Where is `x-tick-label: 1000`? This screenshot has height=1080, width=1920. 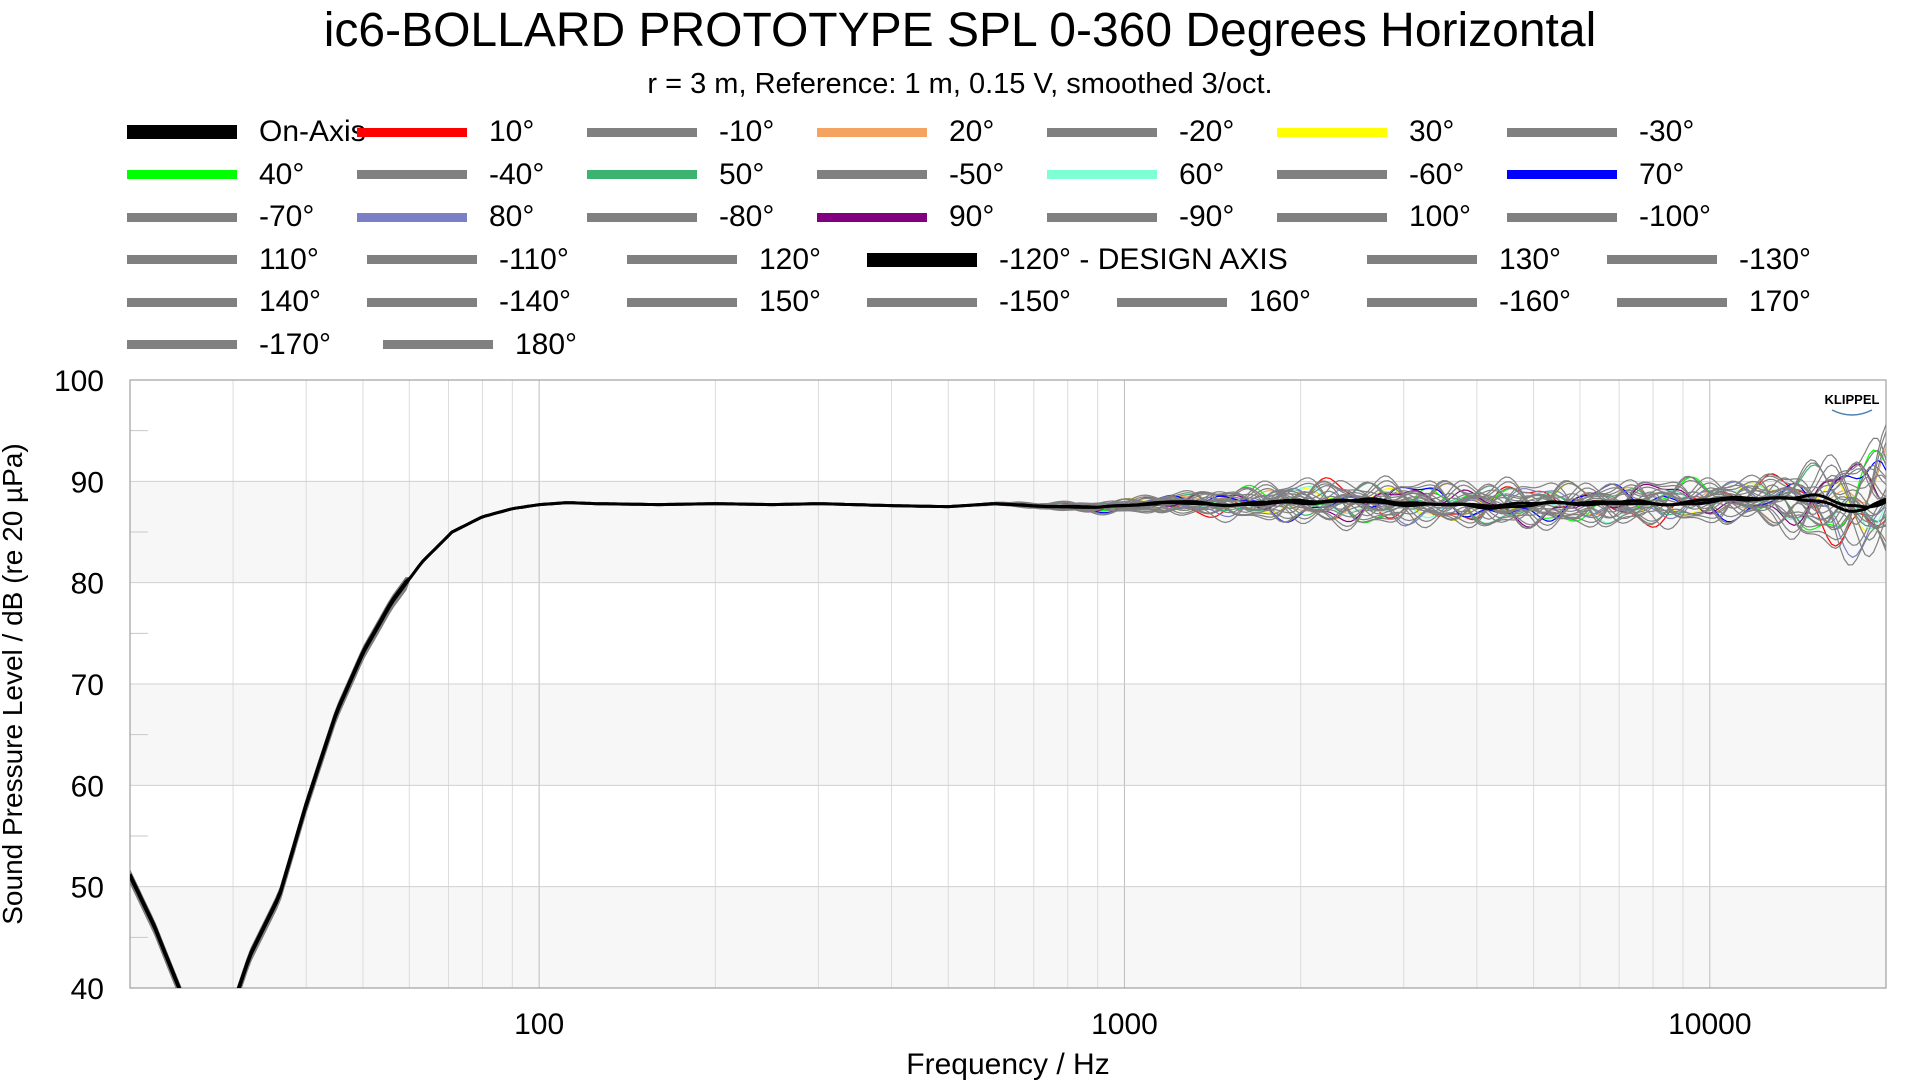
x-tick-label: 1000 is located at coordinates (1124, 1024).